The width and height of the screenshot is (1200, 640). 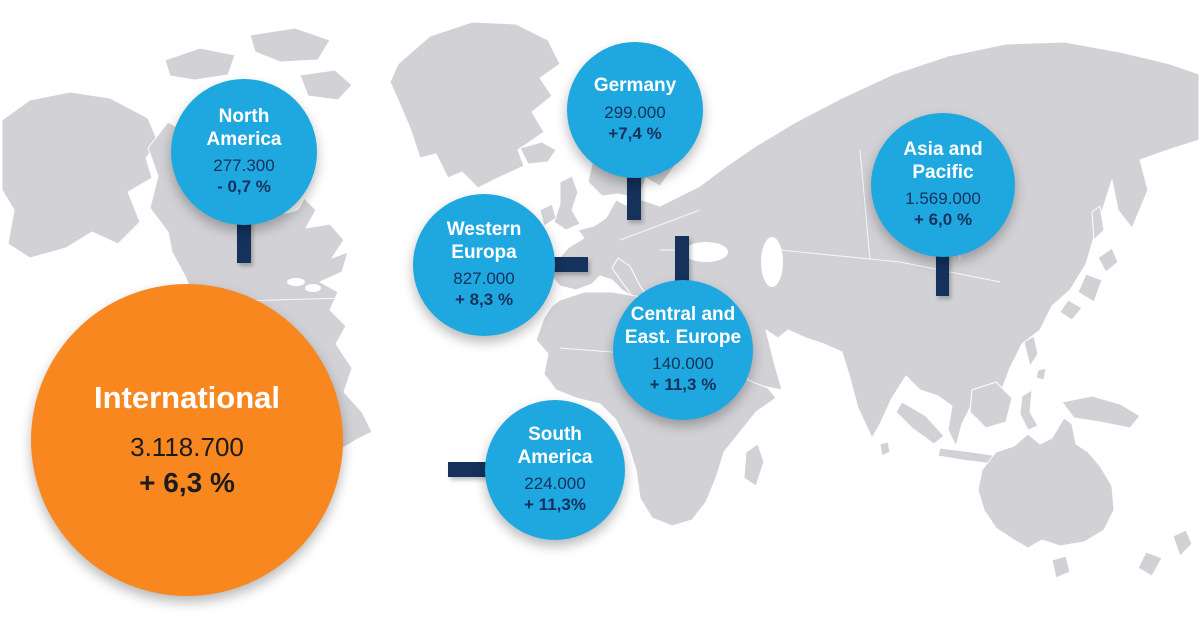 What do you see at coordinates (187, 447) in the screenshot?
I see `region-value: 3.118.700` at bounding box center [187, 447].